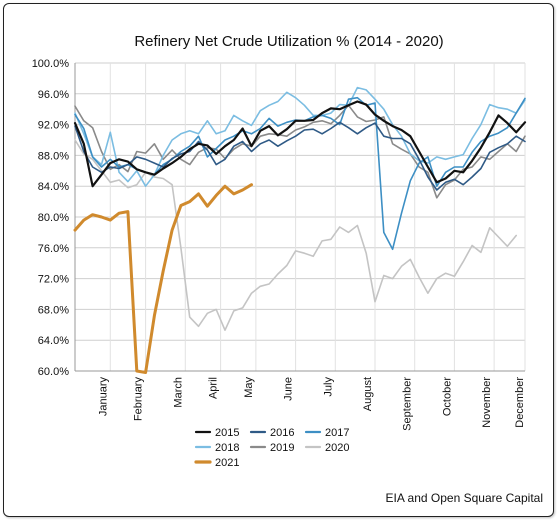  I want to click on legend-label-2018: 2018, so click(227, 448).